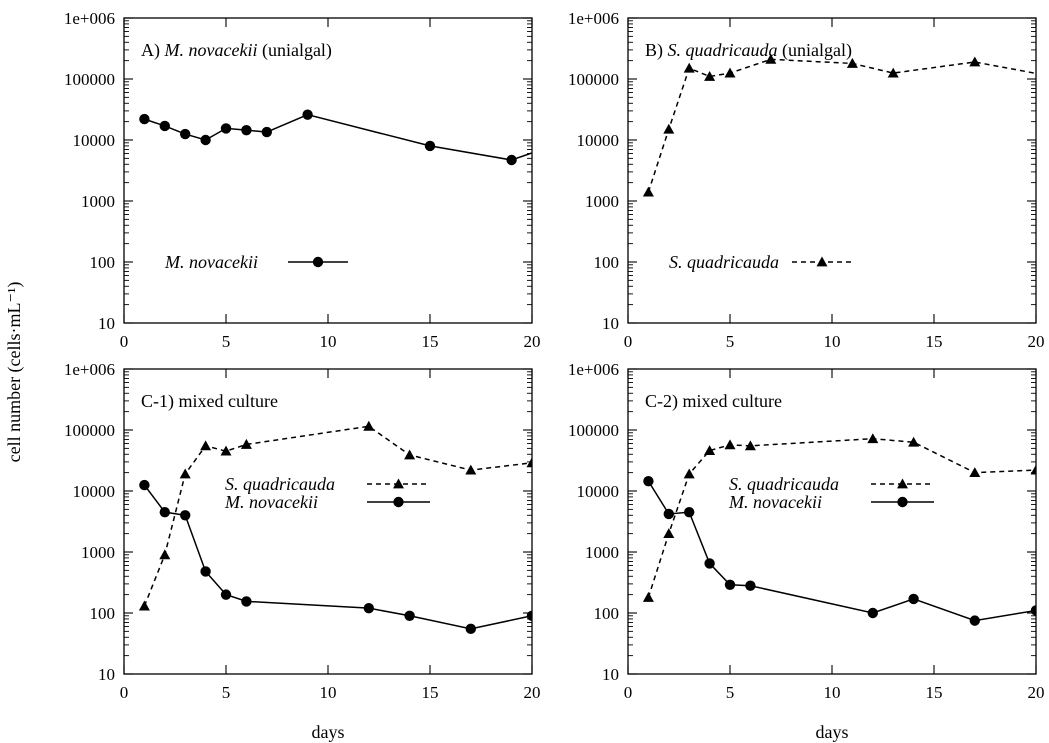 This screenshot has height=743, width=1049. I want to click on legend: S. quadricauda, so click(760, 262).